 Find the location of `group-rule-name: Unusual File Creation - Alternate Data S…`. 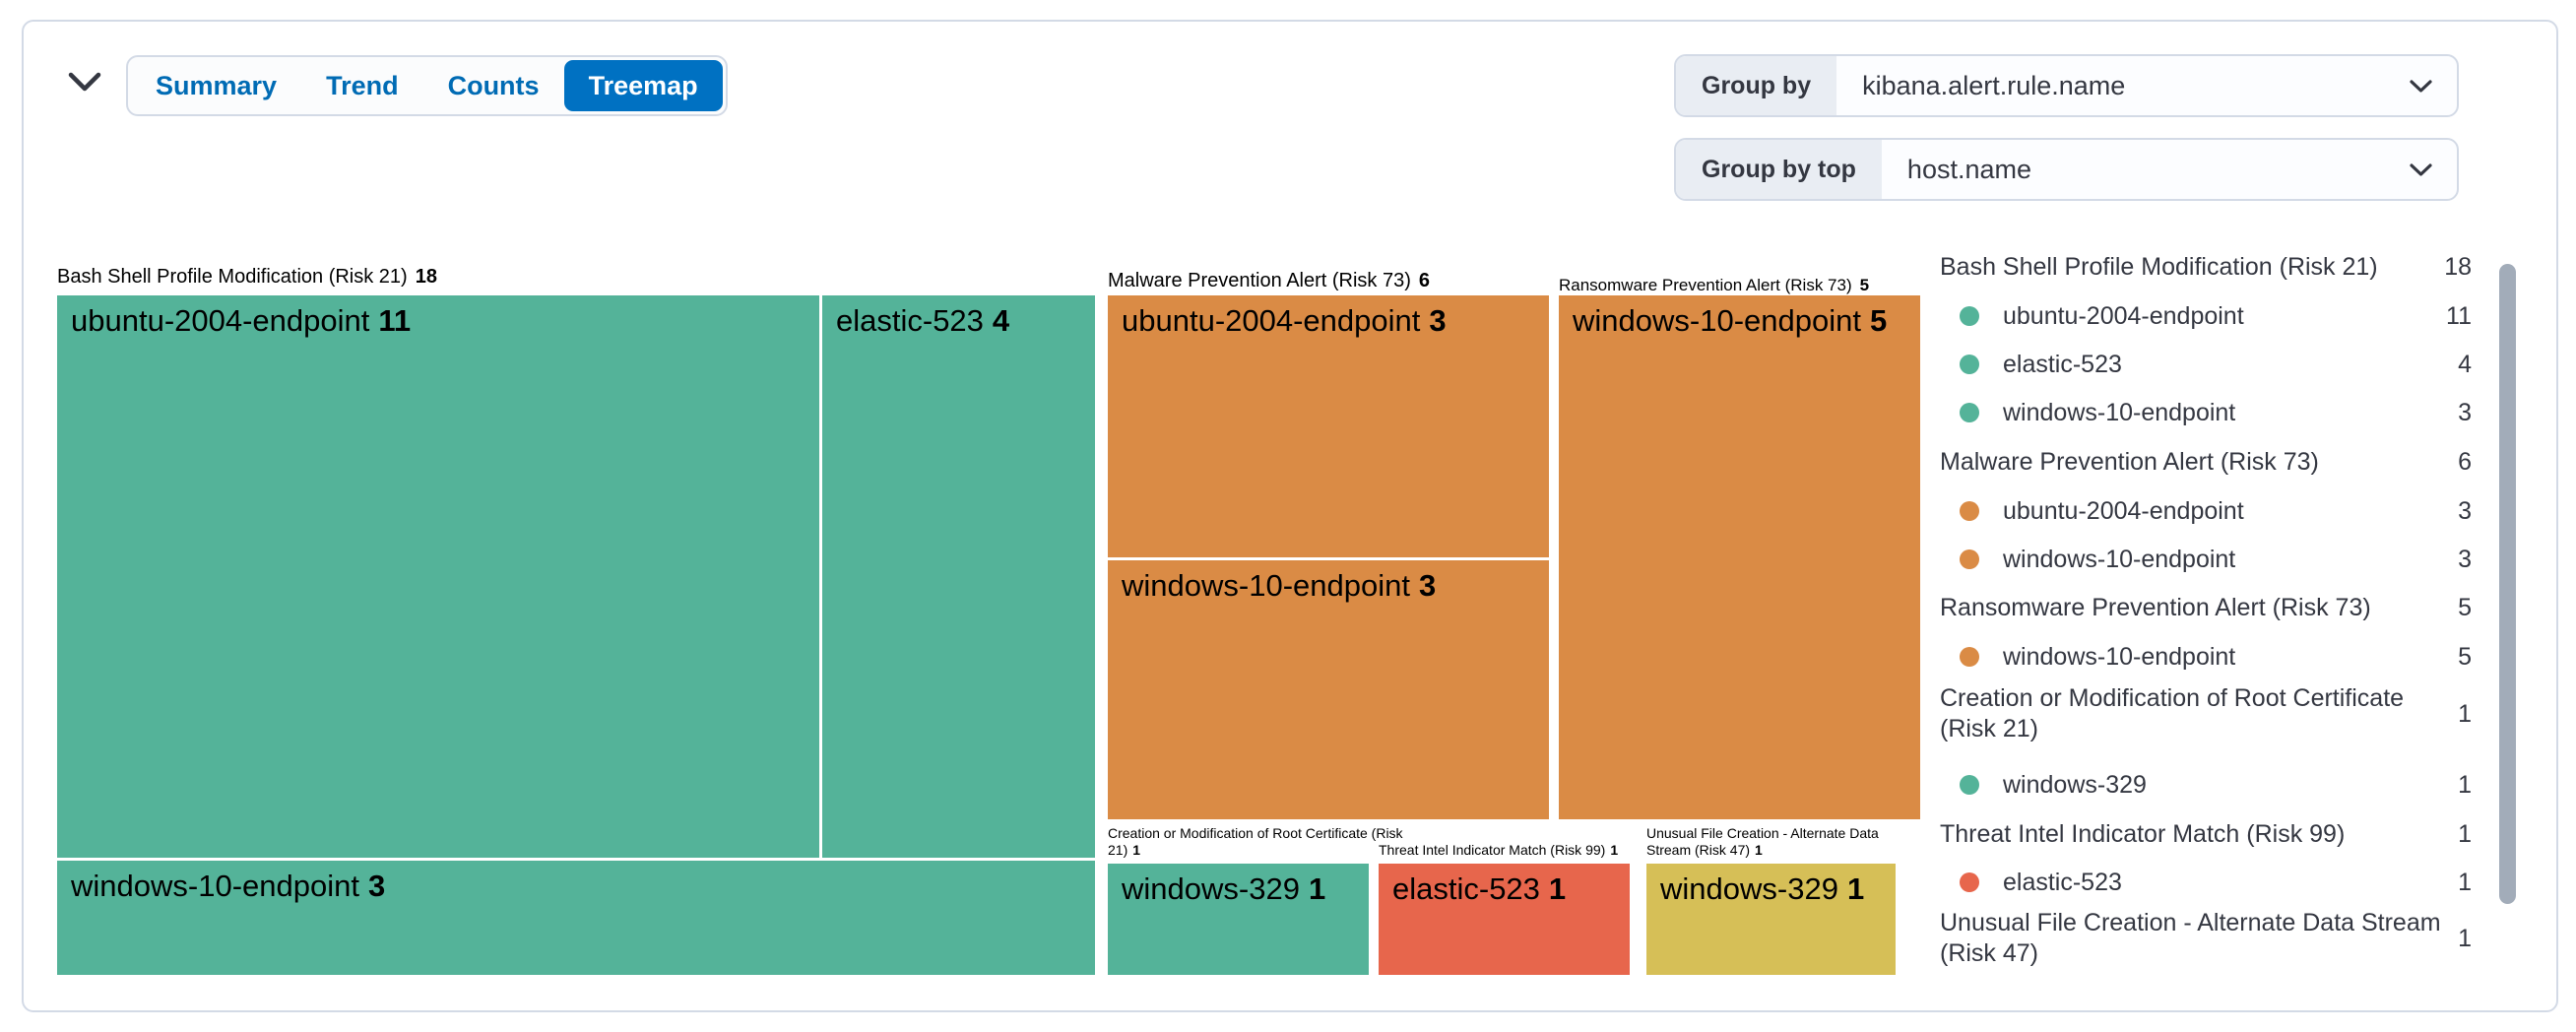

group-rule-name: Unusual File Creation - Alternate Data S… is located at coordinates (1762, 841).